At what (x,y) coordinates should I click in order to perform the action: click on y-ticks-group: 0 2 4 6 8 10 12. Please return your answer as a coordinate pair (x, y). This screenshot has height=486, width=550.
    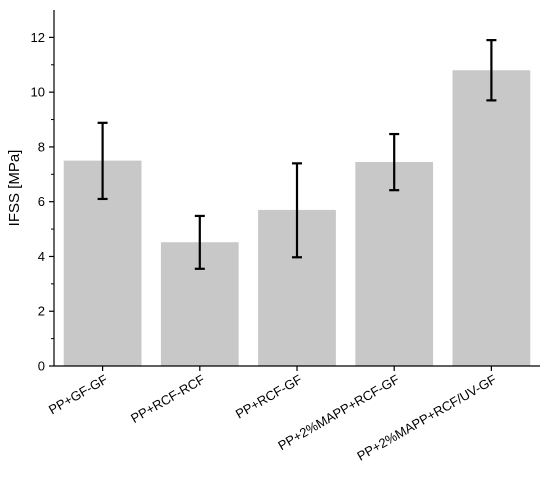
    Looking at the image, I should click on (42, 202).